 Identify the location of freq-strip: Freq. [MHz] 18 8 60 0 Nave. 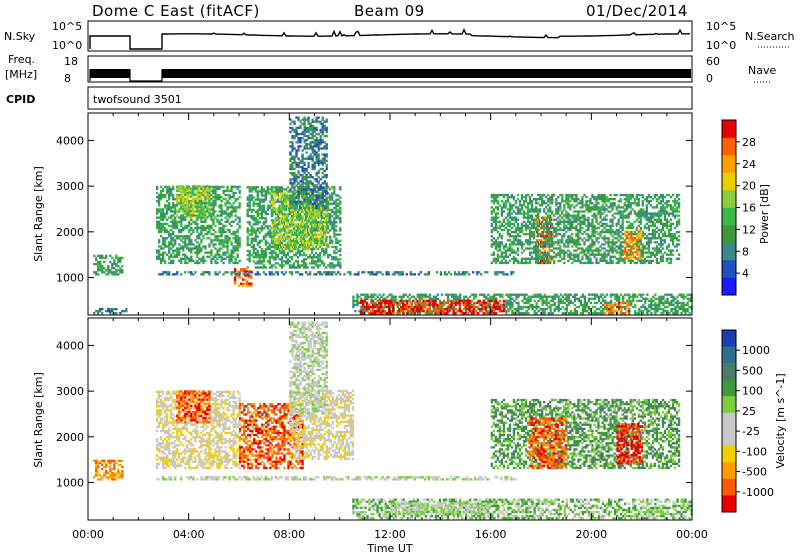
(390, 69).